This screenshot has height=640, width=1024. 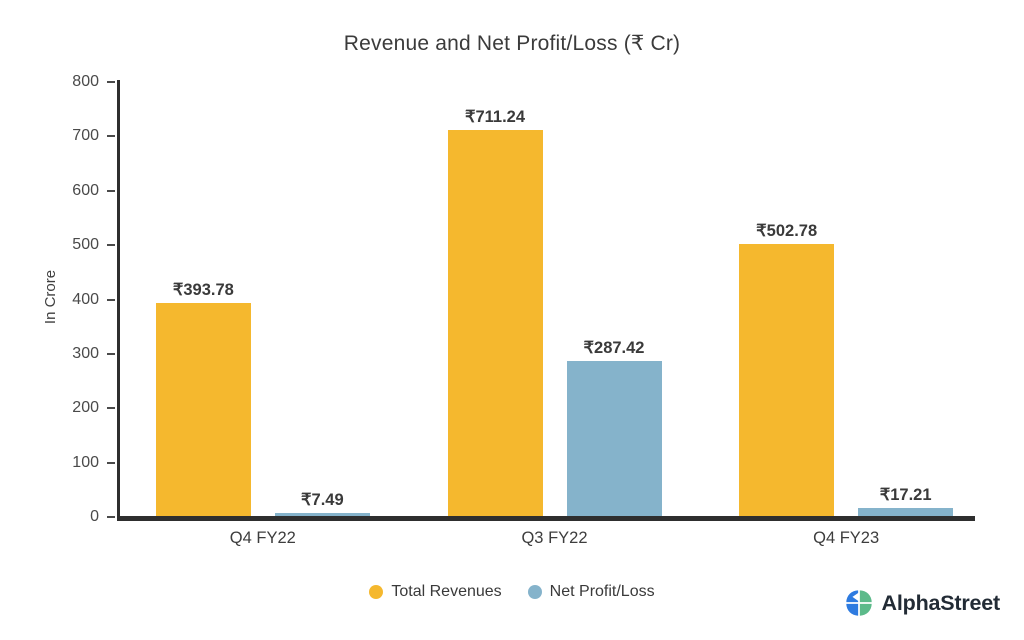 I want to click on alphastreet-logo-text: AlphaStreet, so click(x=941, y=602).